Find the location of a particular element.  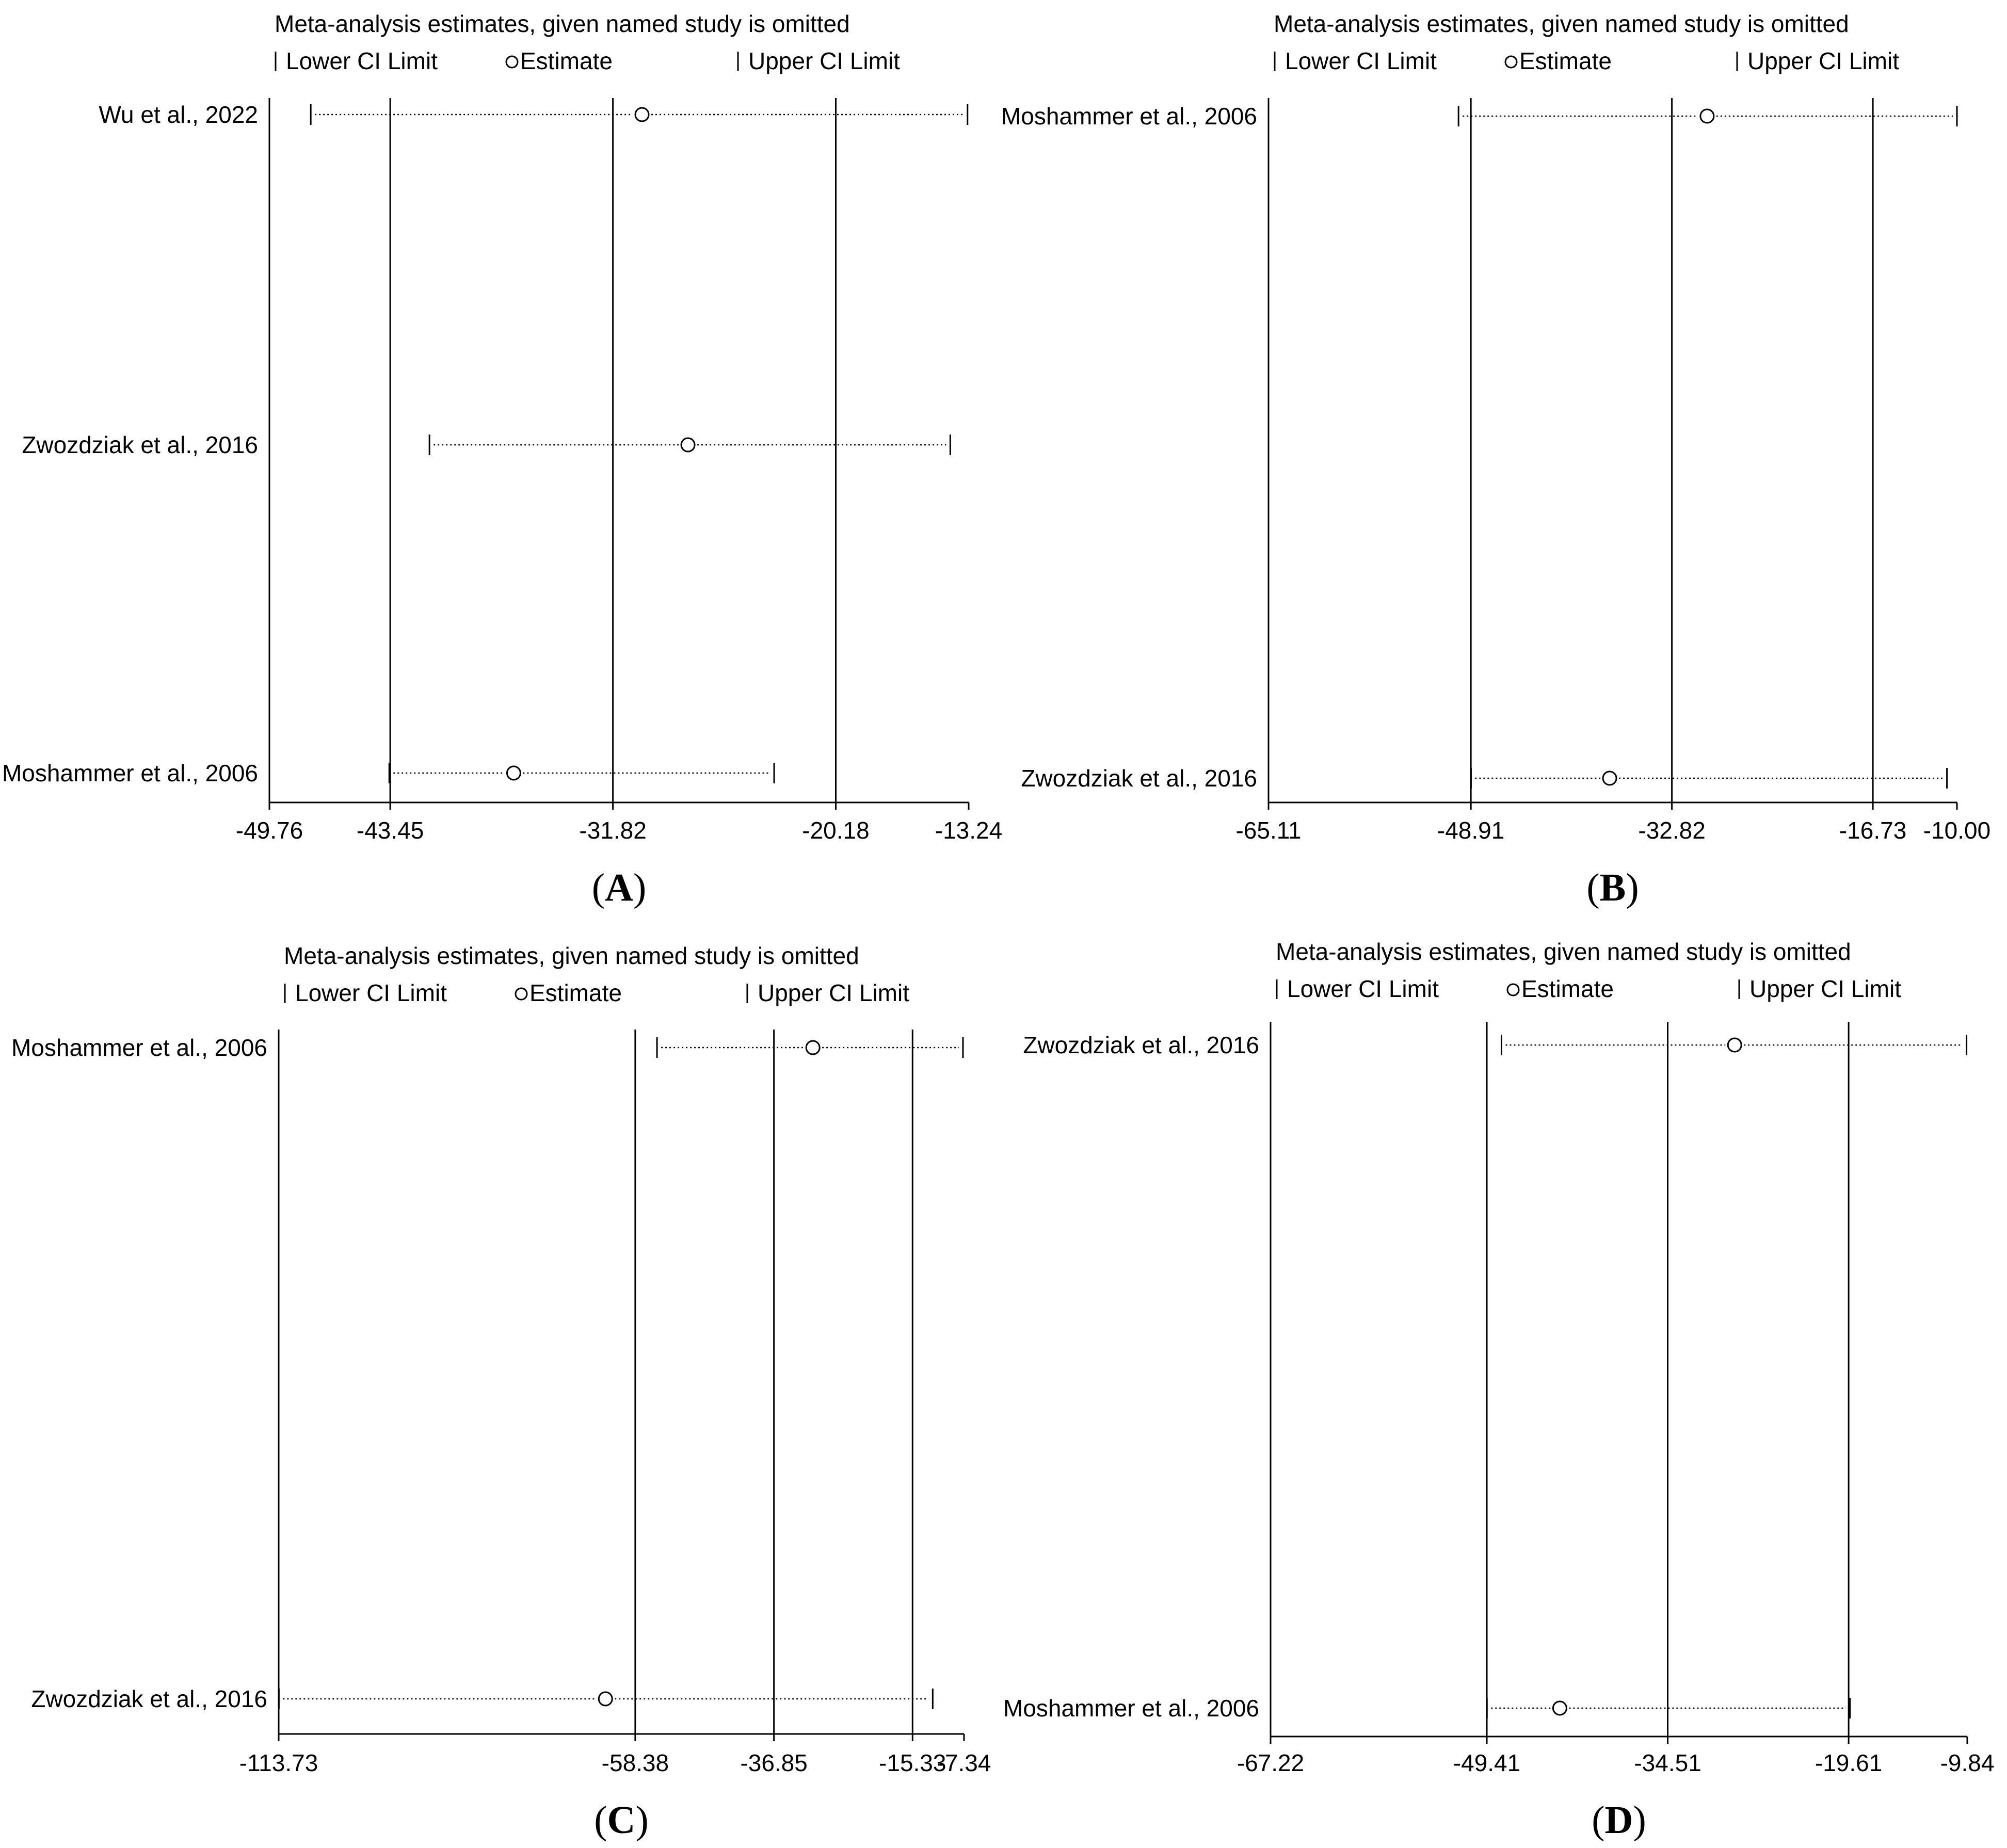

x-tick-label: -43.45 is located at coordinates (390, 830).